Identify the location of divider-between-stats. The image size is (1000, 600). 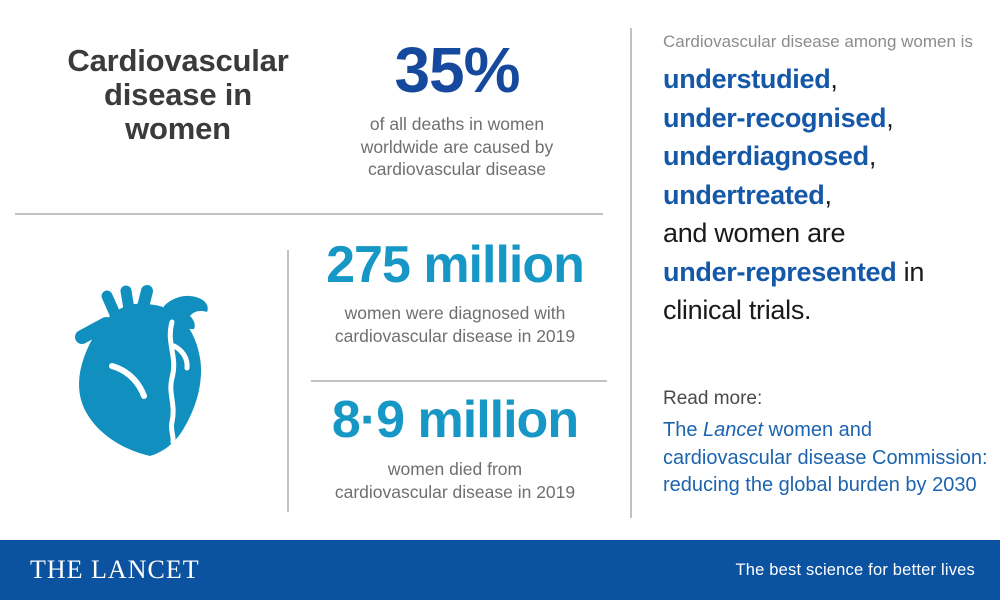
(459, 381).